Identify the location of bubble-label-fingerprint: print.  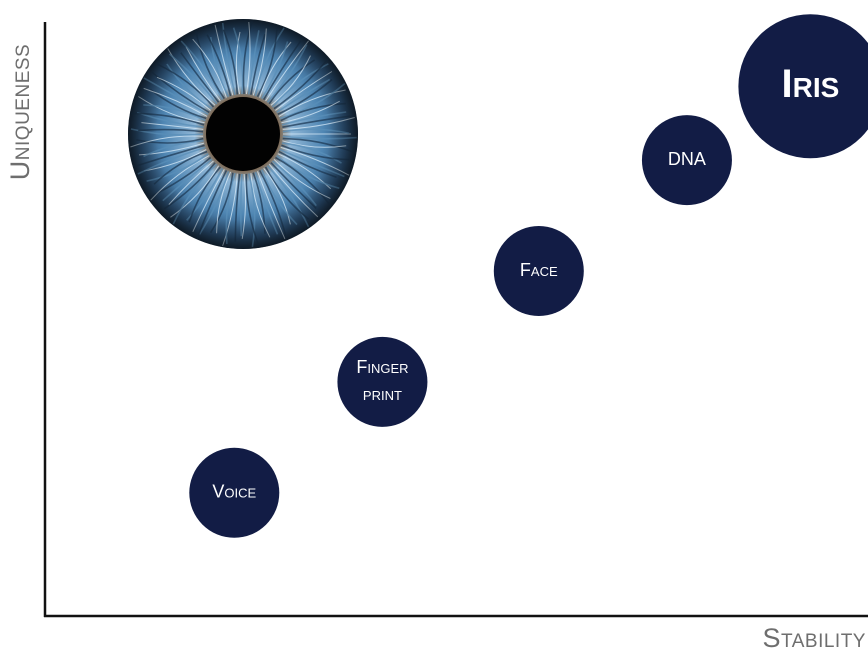
(382, 394).